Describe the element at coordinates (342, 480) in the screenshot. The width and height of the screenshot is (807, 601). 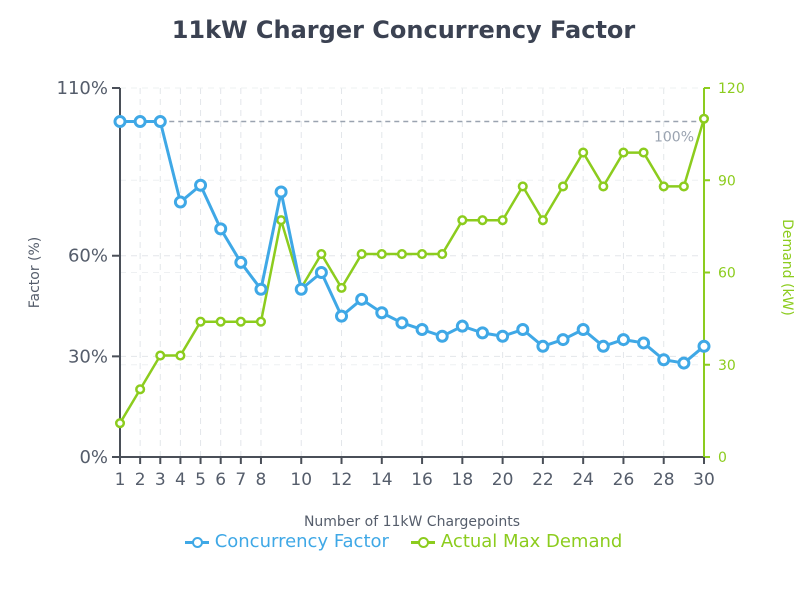
I see `x-tick-label: 12` at that location.